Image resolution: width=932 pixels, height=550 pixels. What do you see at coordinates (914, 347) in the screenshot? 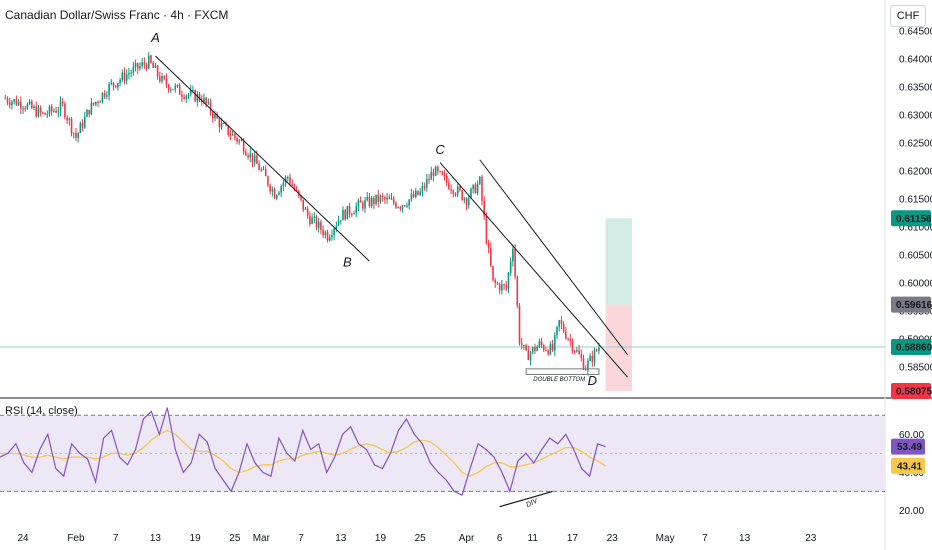
I see `price-tag-text: 0.58860` at bounding box center [914, 347].